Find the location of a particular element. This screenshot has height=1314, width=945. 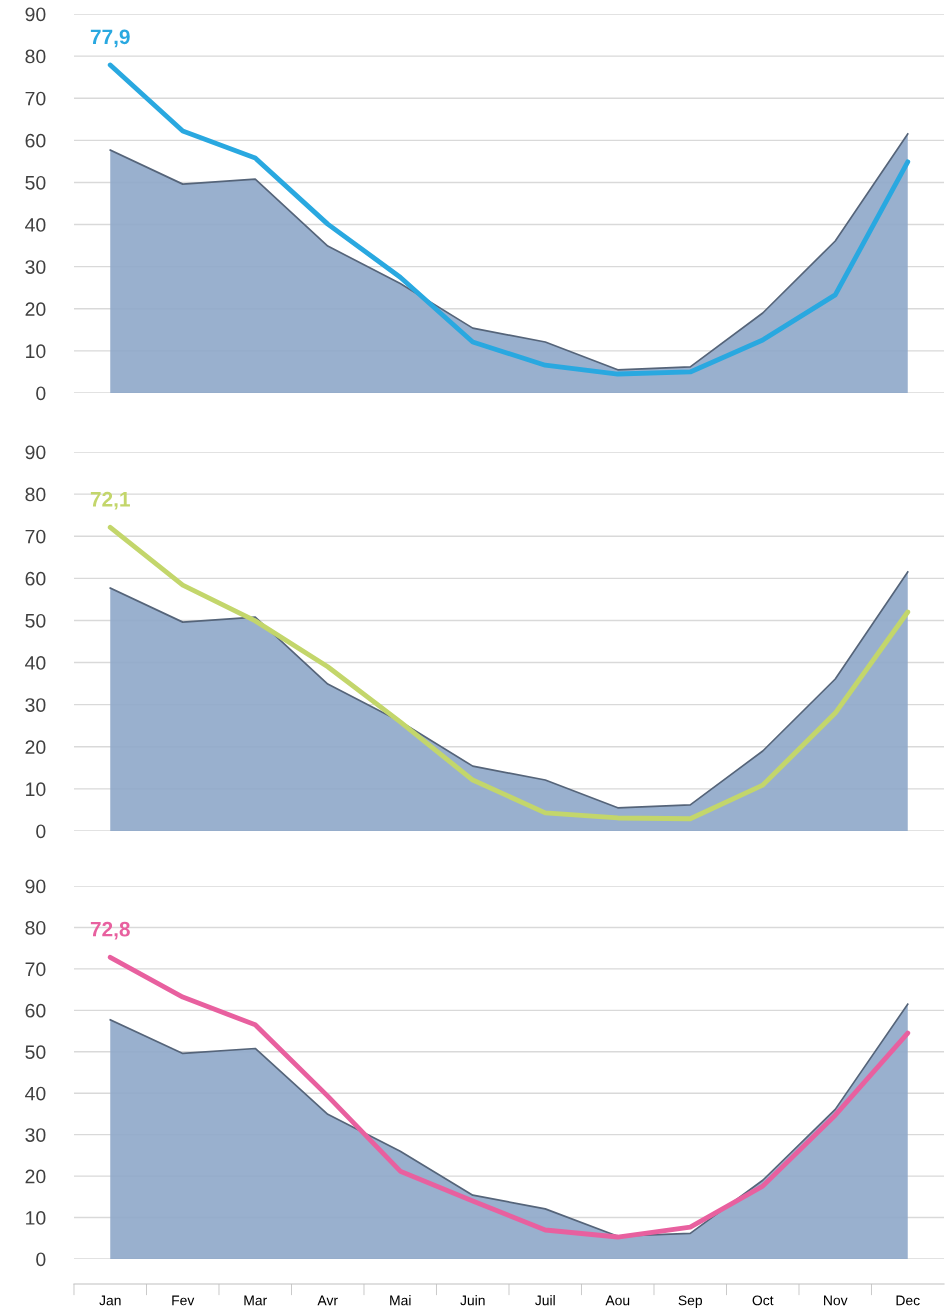

x-tick-label: Avr is located at coordinates (327, 1300).